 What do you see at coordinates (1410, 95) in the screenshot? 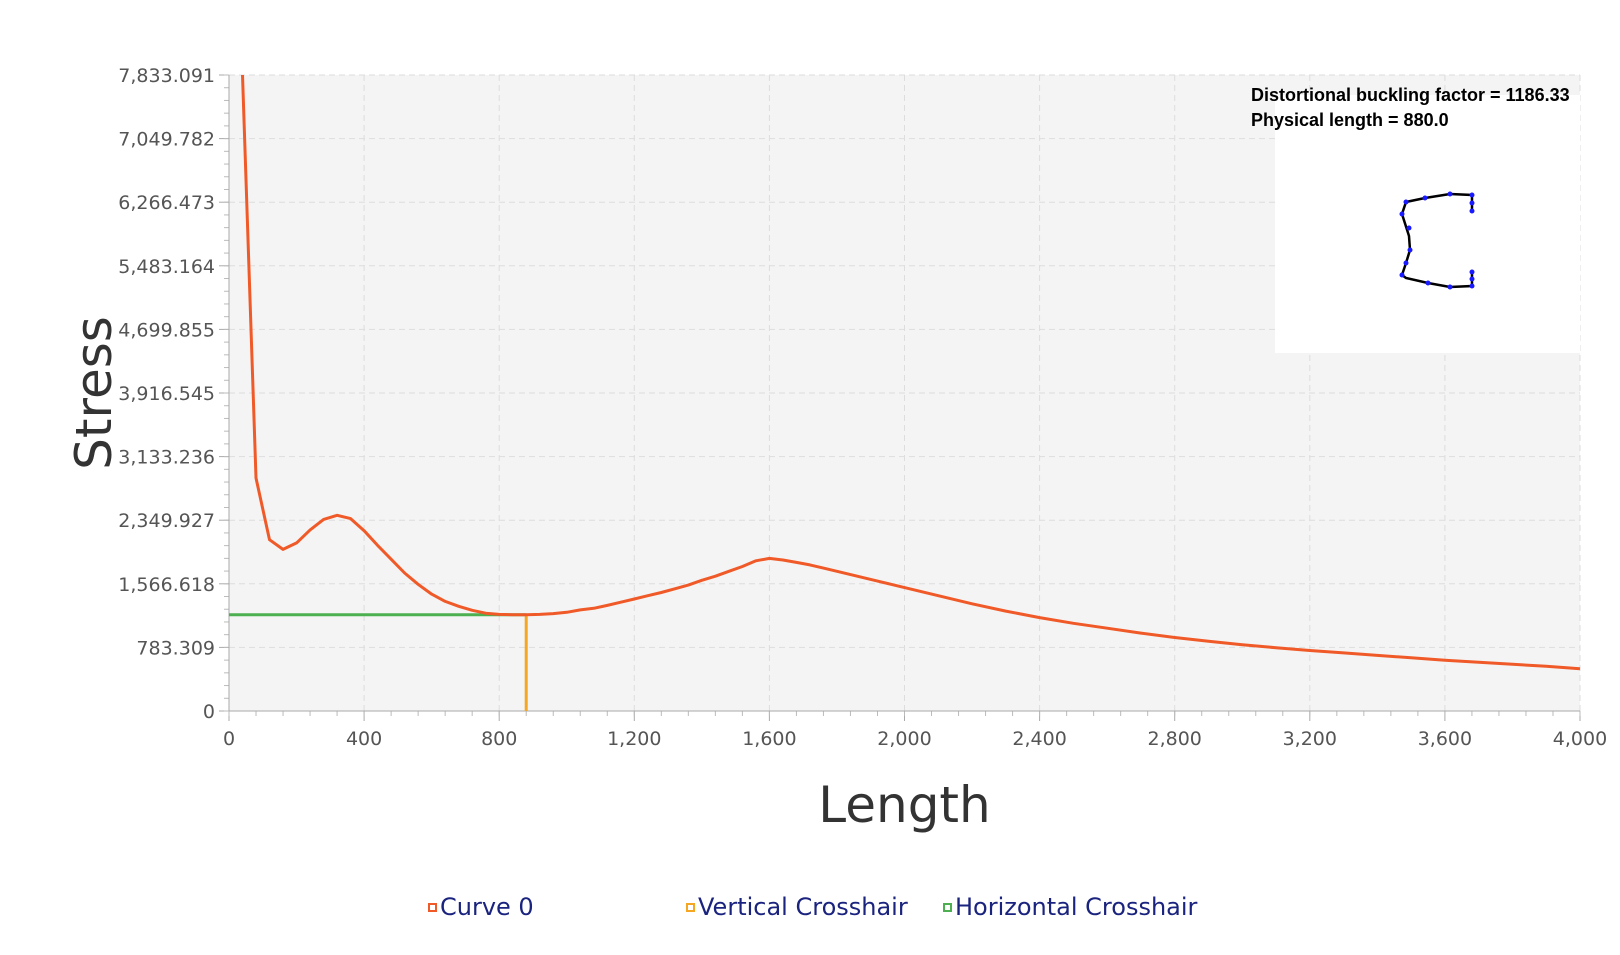
I see `buckling-factor-annotation: Distortional buckling factor = 1186.33` at bounding box center [1410, 95].